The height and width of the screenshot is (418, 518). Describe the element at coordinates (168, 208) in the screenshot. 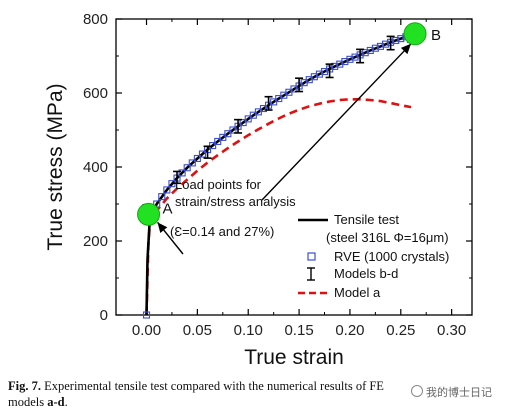

I see `load-point-a-label: A` at that location.